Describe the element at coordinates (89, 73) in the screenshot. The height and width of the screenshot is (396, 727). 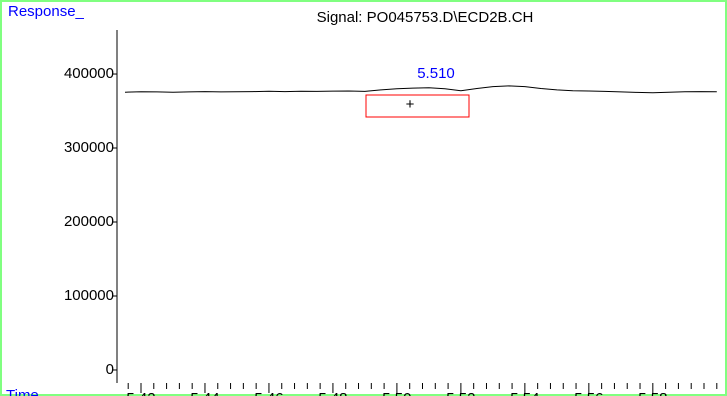
I see `y-tick-label: 400000` at that location.